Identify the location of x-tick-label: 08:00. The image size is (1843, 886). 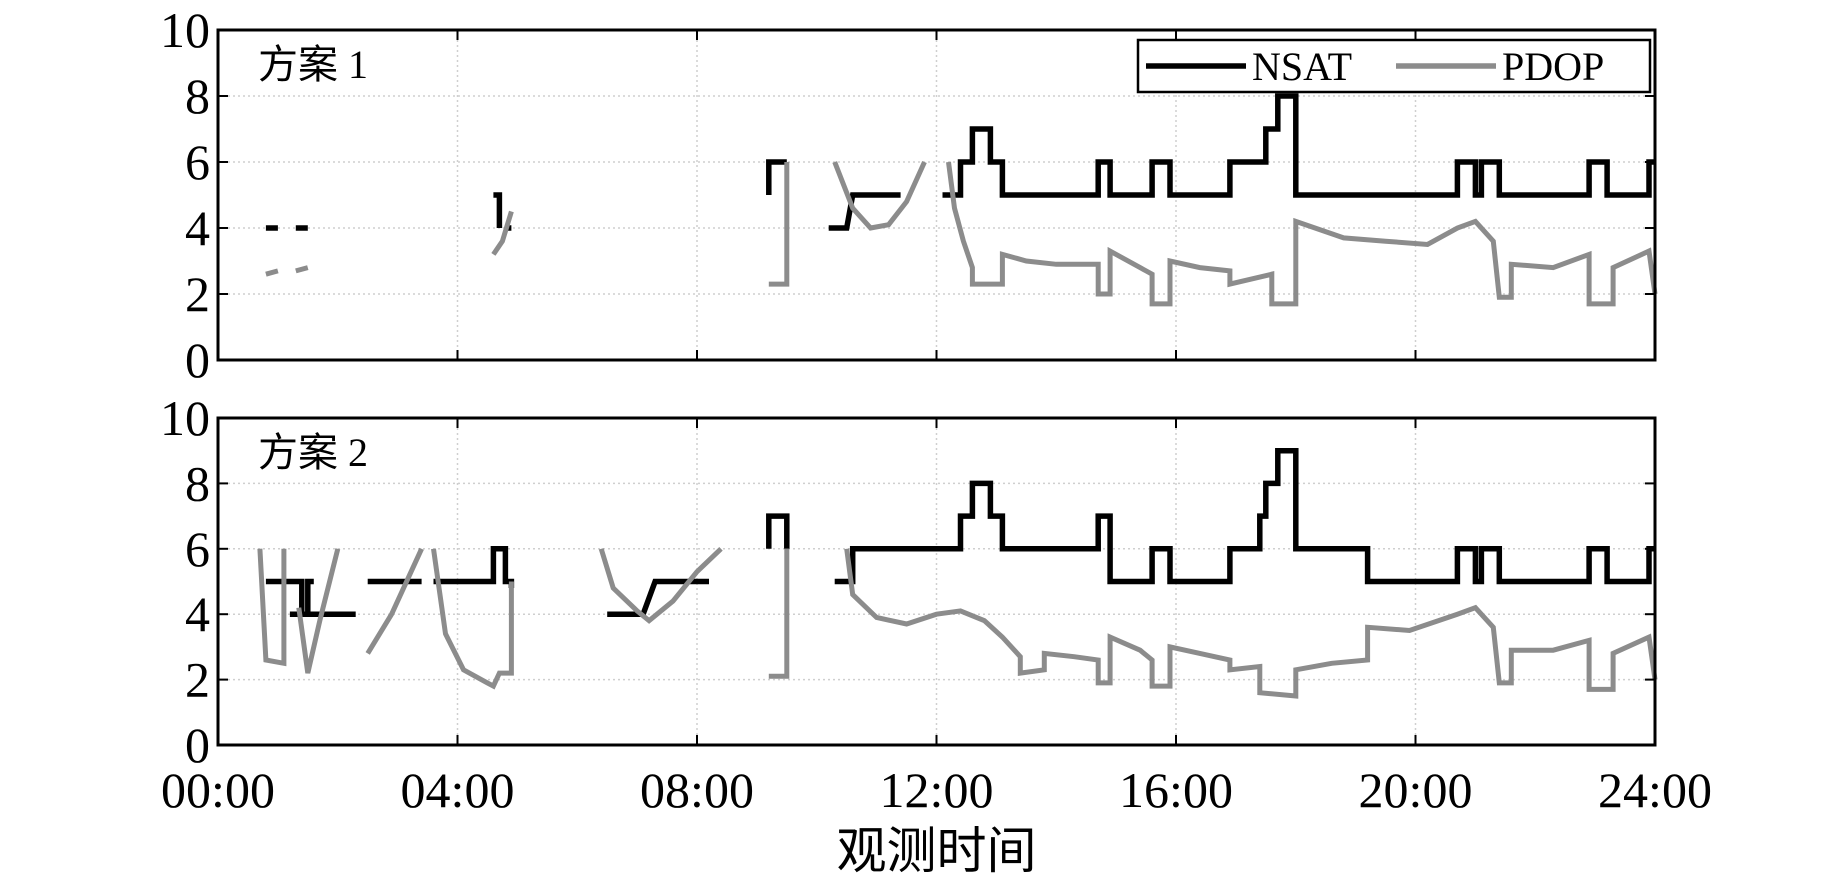
(697, 790).